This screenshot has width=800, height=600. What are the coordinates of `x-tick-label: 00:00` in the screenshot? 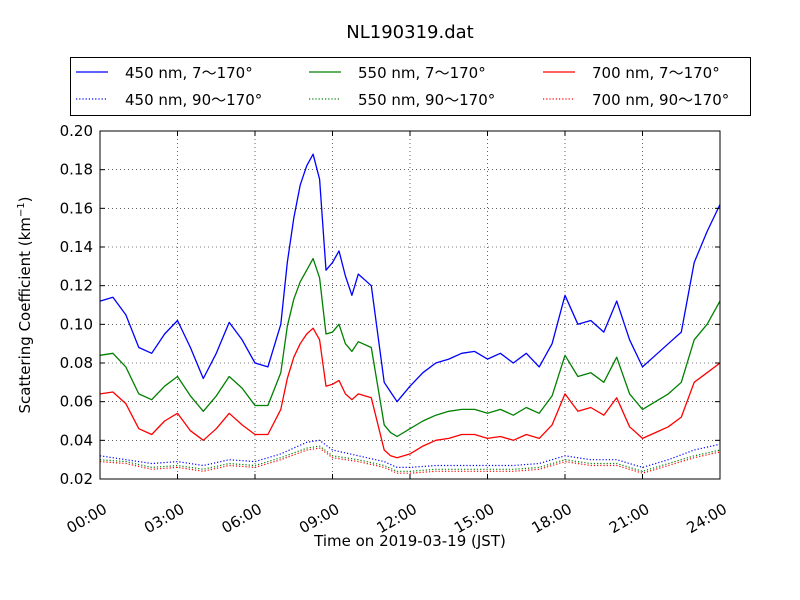 It's located at (87, 518).